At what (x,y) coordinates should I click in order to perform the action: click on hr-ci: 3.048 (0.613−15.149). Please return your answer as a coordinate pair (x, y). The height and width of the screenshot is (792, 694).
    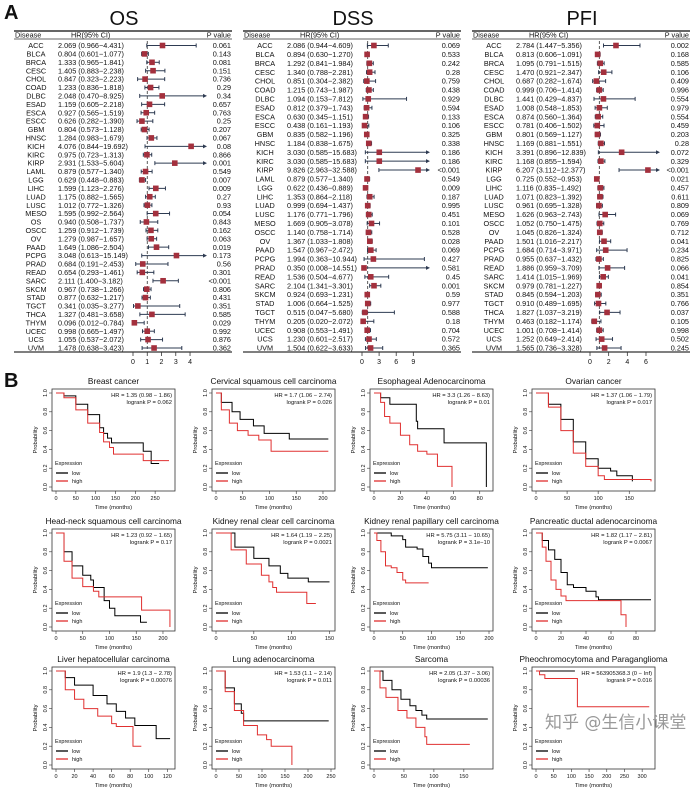
    Looking at the image, I should click on (93, 255).